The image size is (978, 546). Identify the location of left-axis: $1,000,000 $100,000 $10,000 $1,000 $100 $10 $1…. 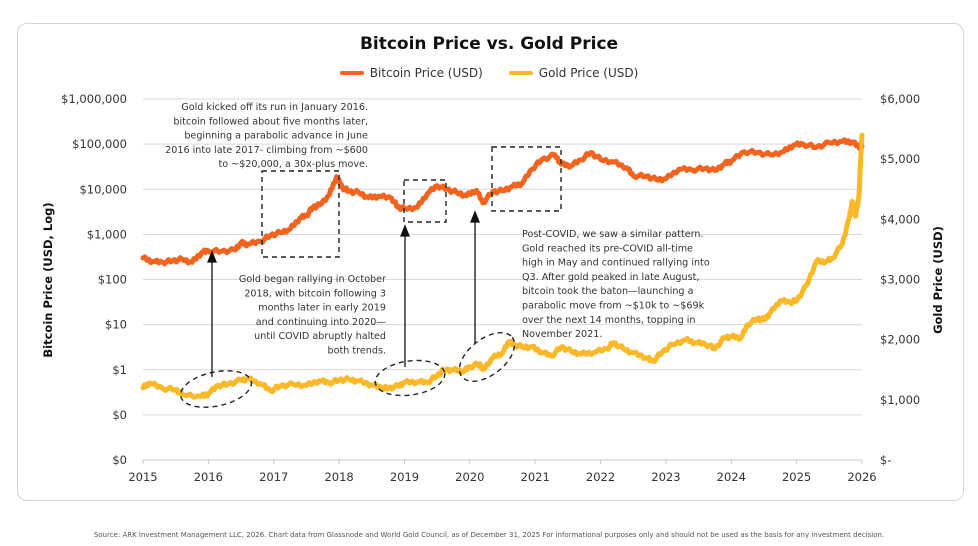
(94, 279).